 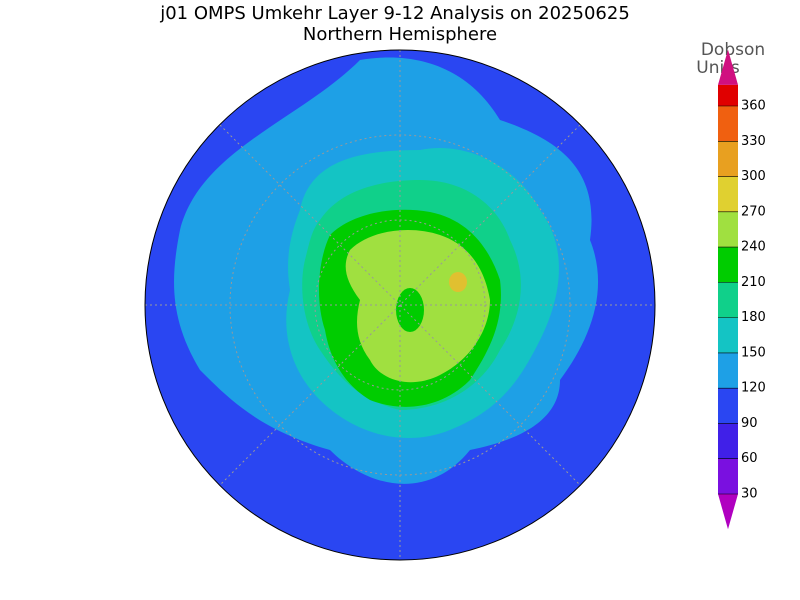 I want to click on colorbar-tick-label: 60, so click(x=749, y=458).